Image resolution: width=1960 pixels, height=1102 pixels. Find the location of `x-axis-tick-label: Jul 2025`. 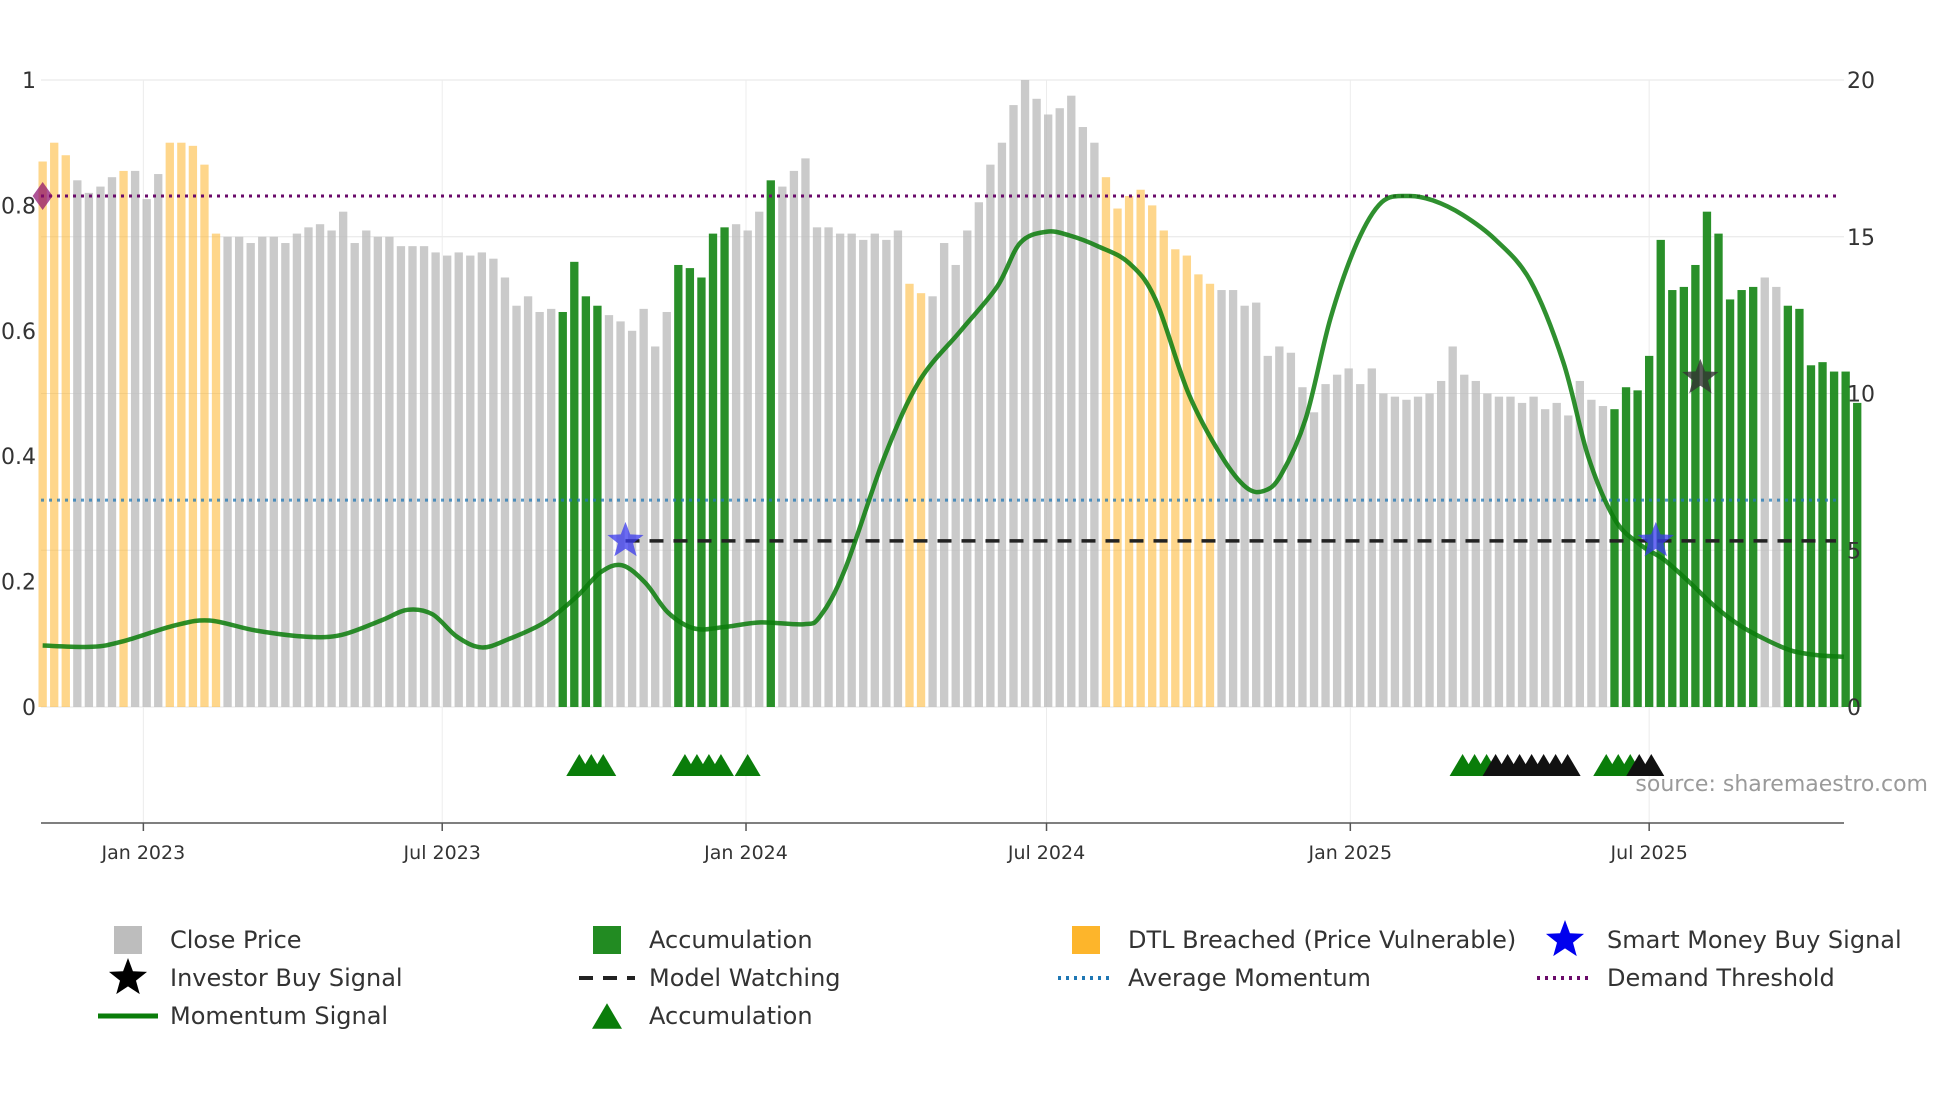

x-axis-tick-label: Jul 2025 is located at coordinates (1649, 853).